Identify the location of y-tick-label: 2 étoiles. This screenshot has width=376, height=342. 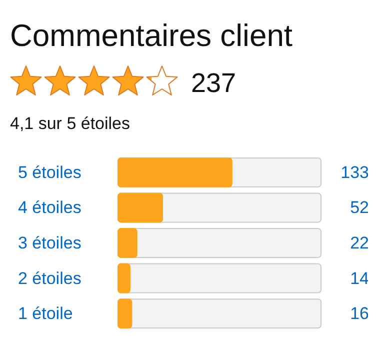
(50, 278).